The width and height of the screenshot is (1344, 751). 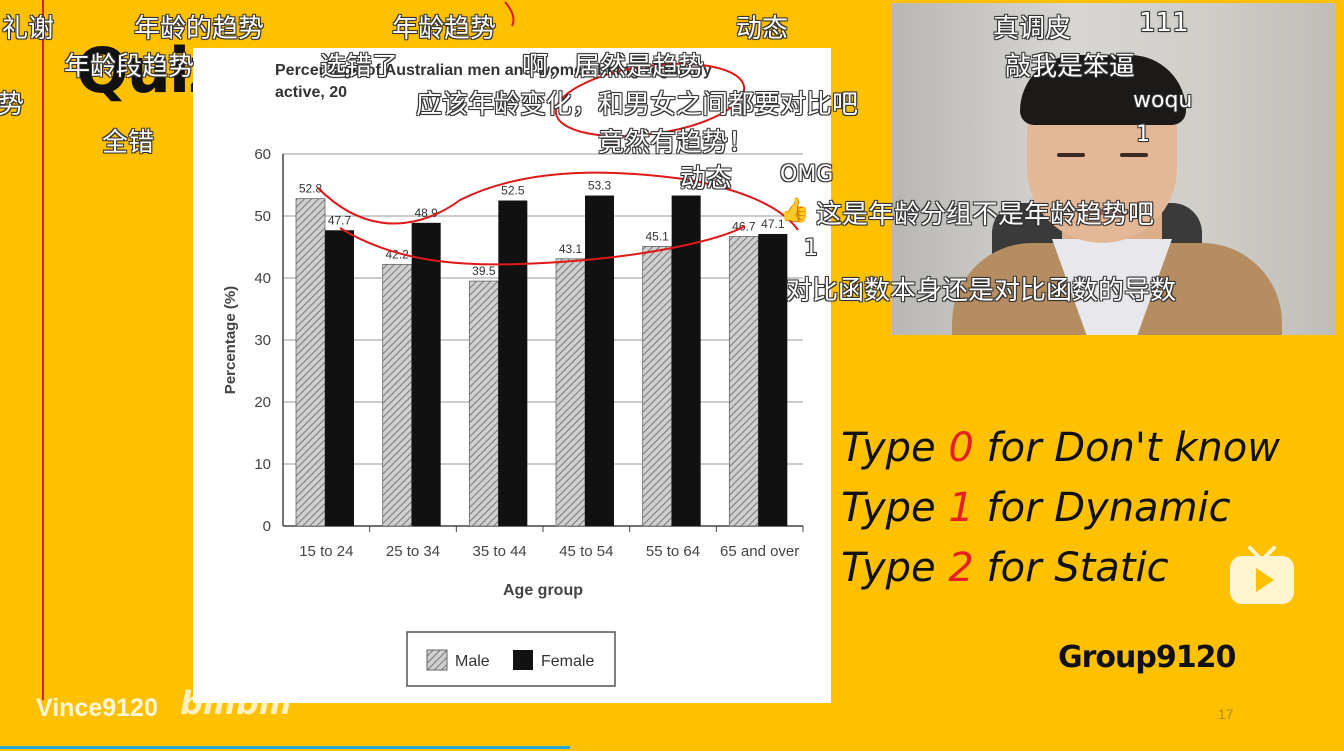 I want to click on danmaku-comment: 应该年龄变化，和男女之间都要对比吧, so click(x=637, y=105).